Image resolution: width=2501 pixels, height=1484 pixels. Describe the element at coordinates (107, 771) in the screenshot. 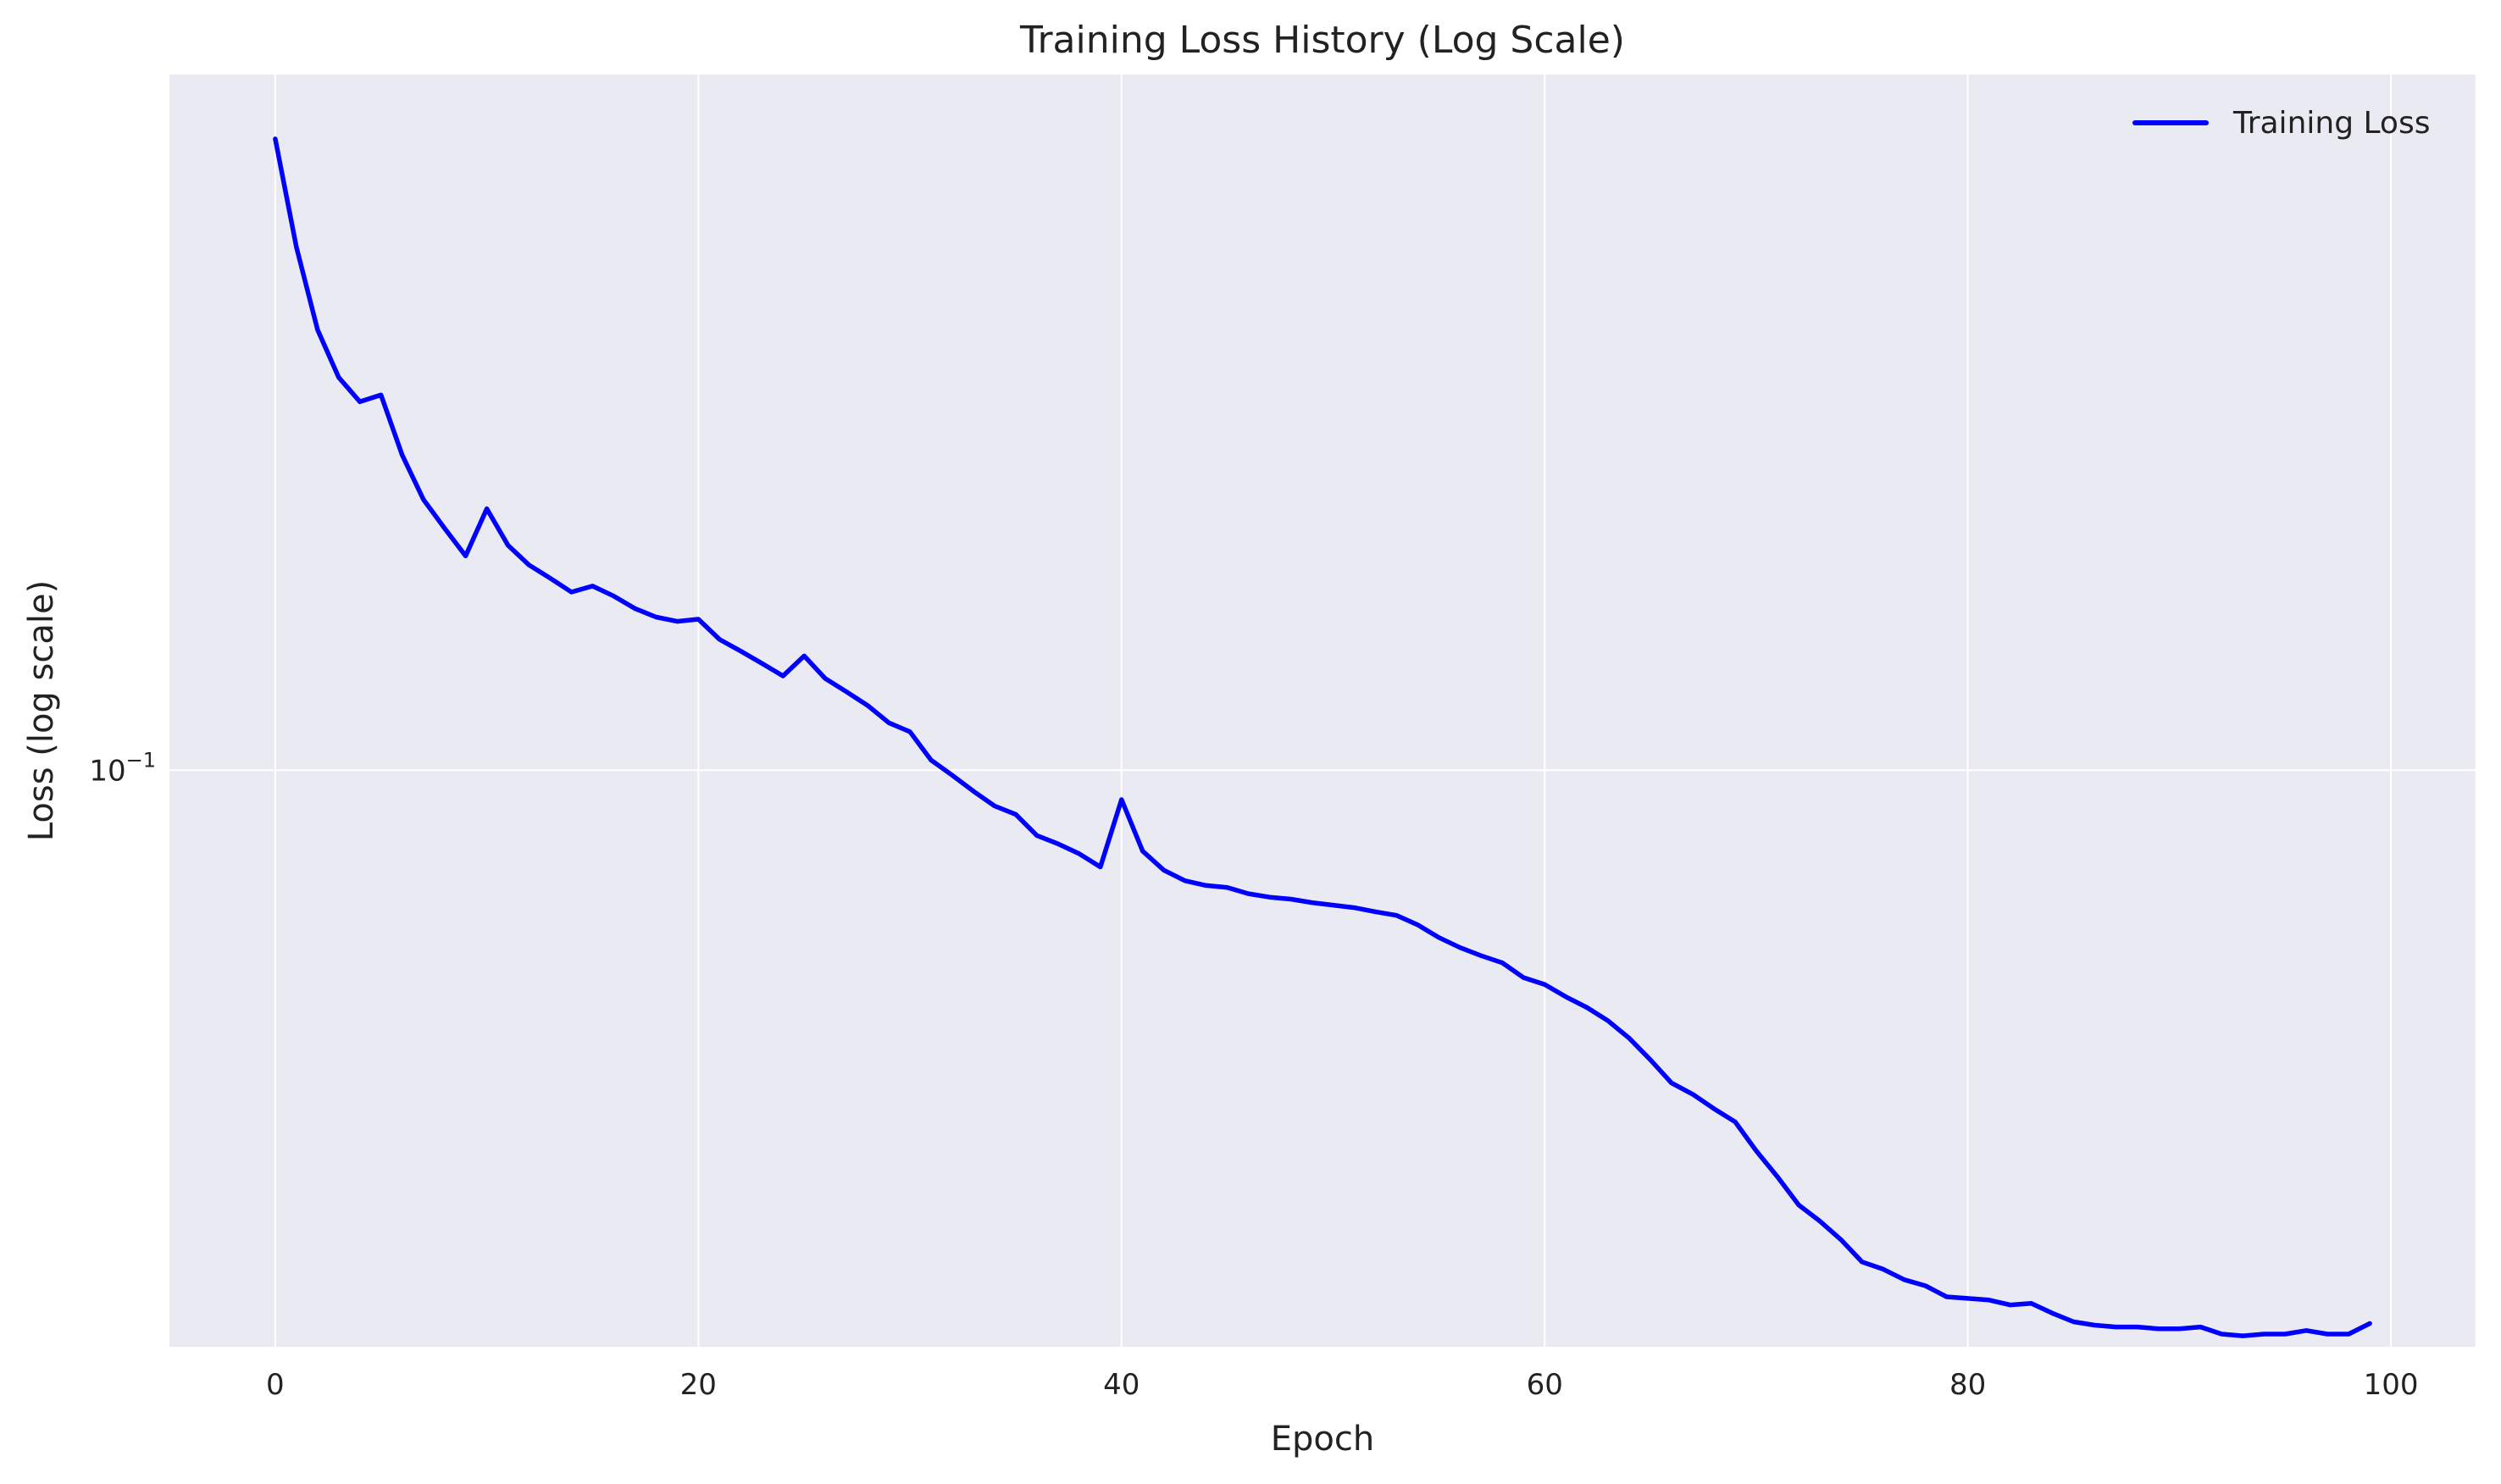

I see `y-tick-base: 10` at that location.